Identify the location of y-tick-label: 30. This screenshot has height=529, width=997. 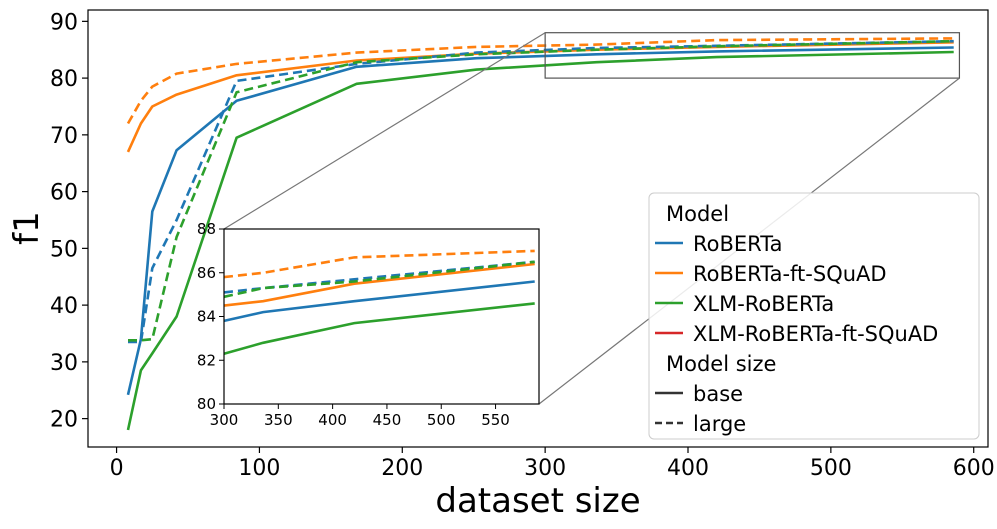
(64, 363).